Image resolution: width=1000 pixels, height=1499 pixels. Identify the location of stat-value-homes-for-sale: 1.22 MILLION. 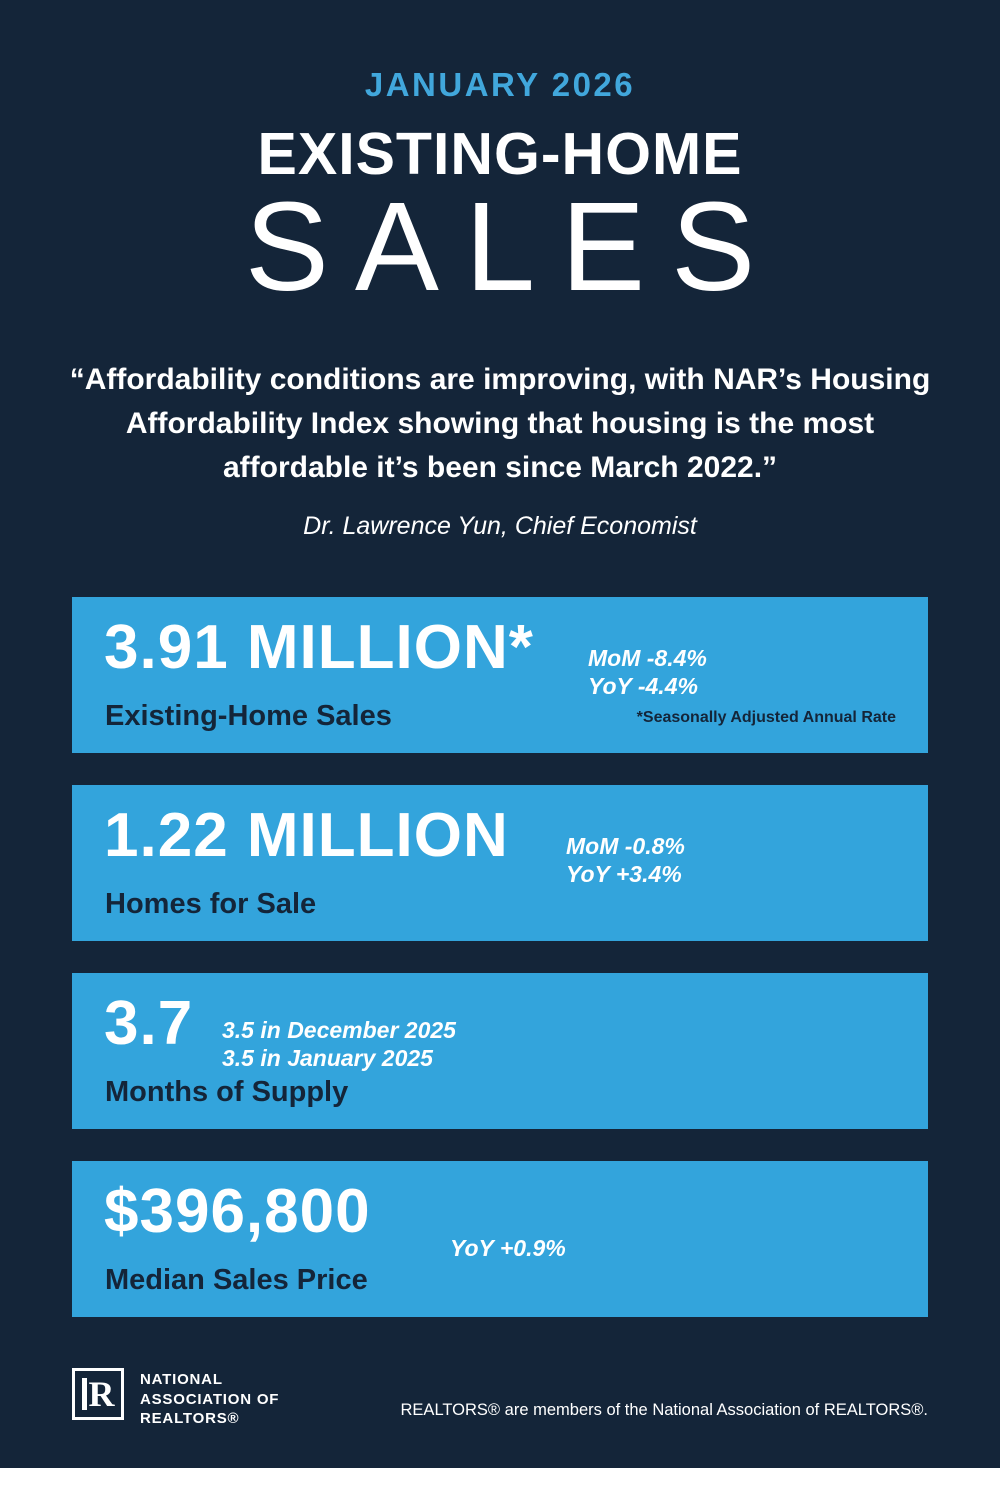
(306, 835).